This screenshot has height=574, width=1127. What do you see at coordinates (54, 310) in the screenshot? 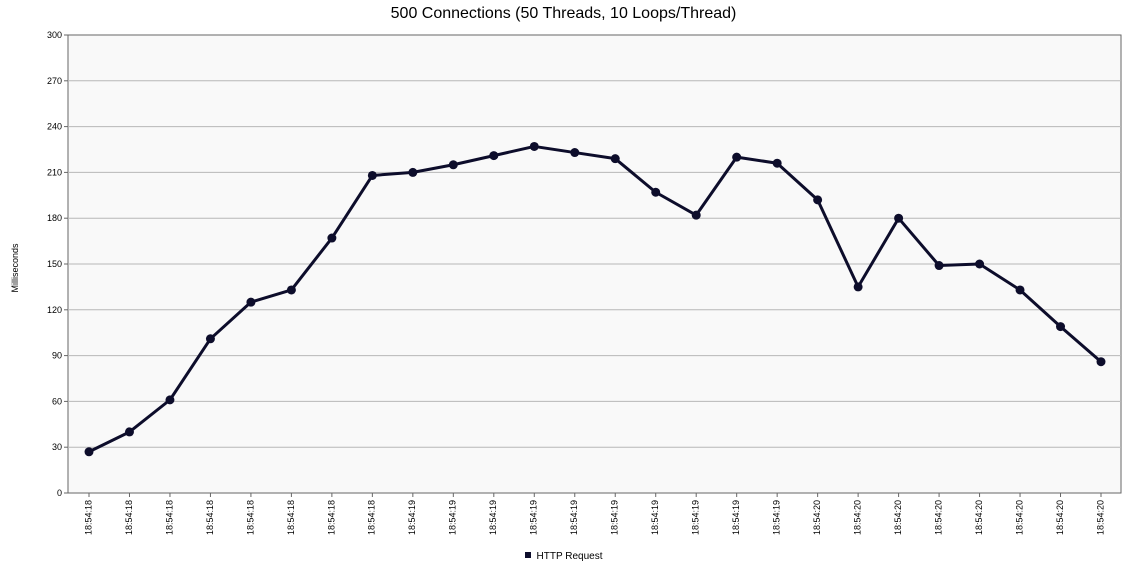
I see `y-tick-label: 120` at bounding box center [54, 310].